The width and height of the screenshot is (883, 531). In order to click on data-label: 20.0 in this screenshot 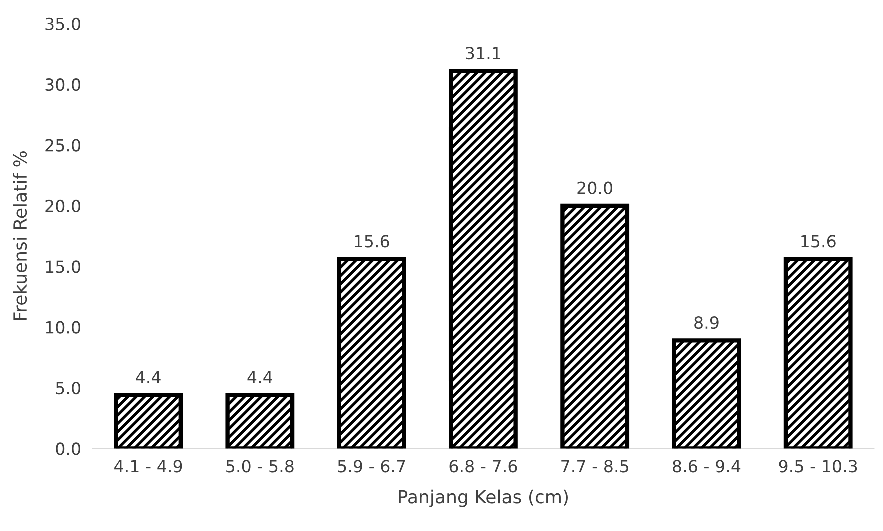, I will do `click(595, 188)`.